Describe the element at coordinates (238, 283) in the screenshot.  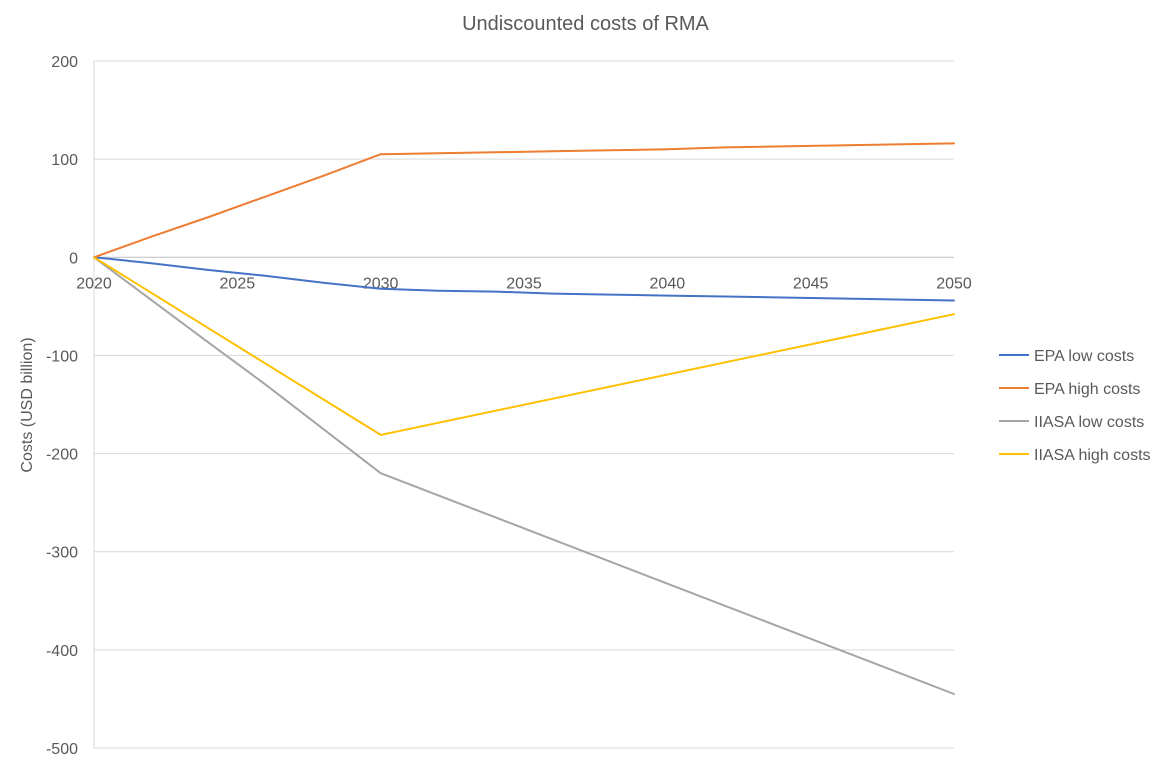
I see `x-tick-label: 2025` at that location.